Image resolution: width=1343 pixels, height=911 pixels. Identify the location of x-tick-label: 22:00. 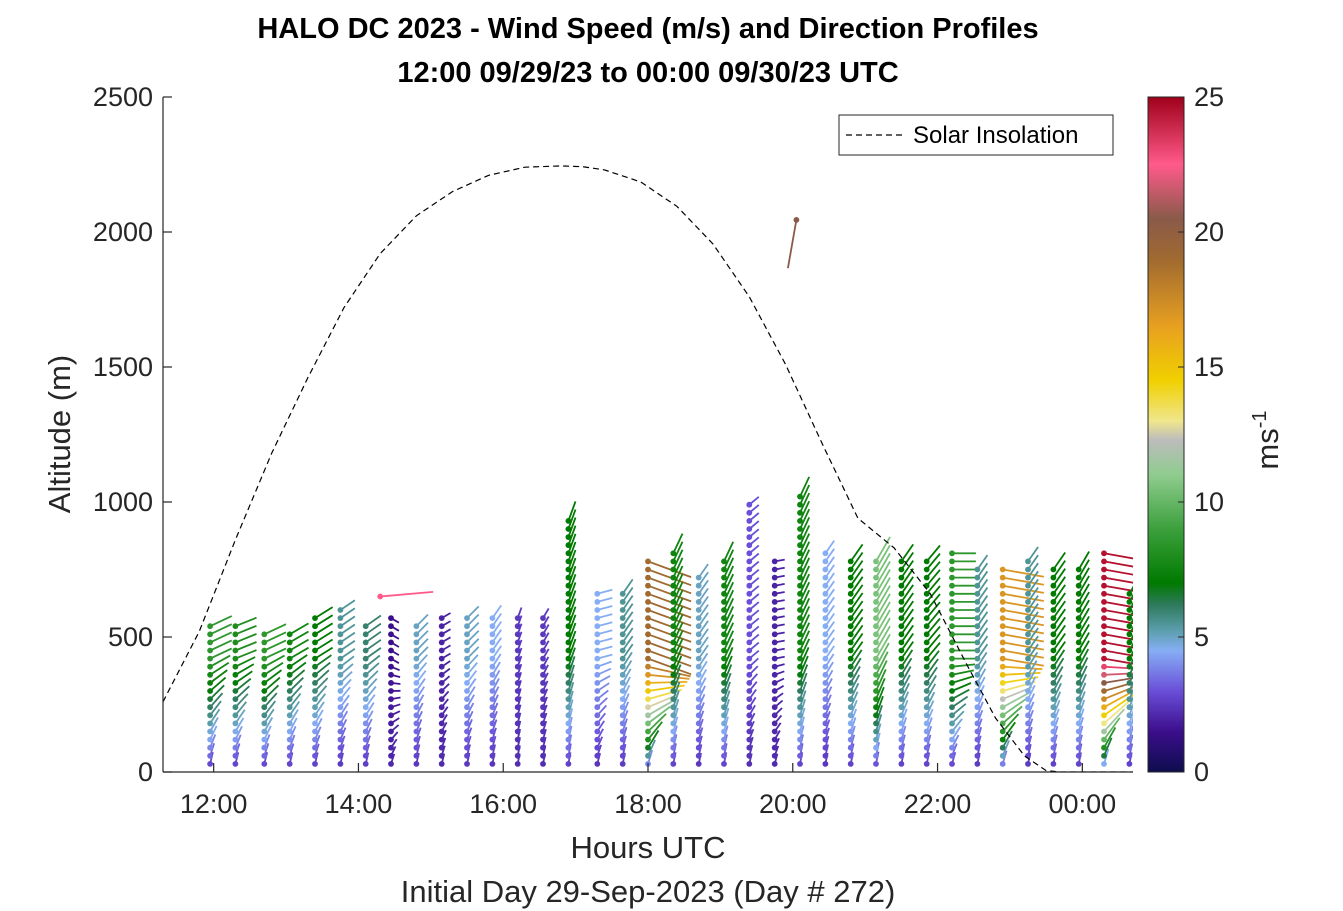
(938, 804).